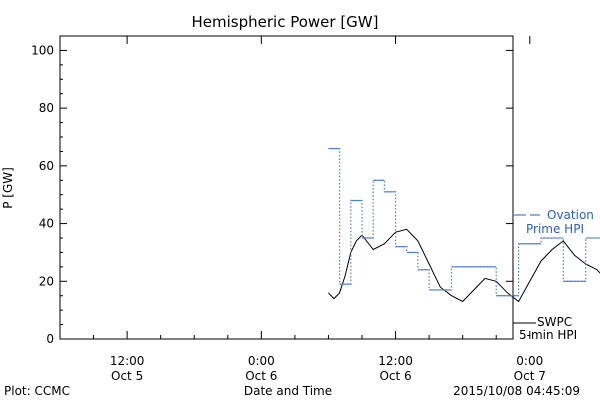 The image size is (600, 400). What do you see at coordinates (8, 188) in the screenshot?
I see `y-axis-label: P [GW]` at bounding box center [8, 188].